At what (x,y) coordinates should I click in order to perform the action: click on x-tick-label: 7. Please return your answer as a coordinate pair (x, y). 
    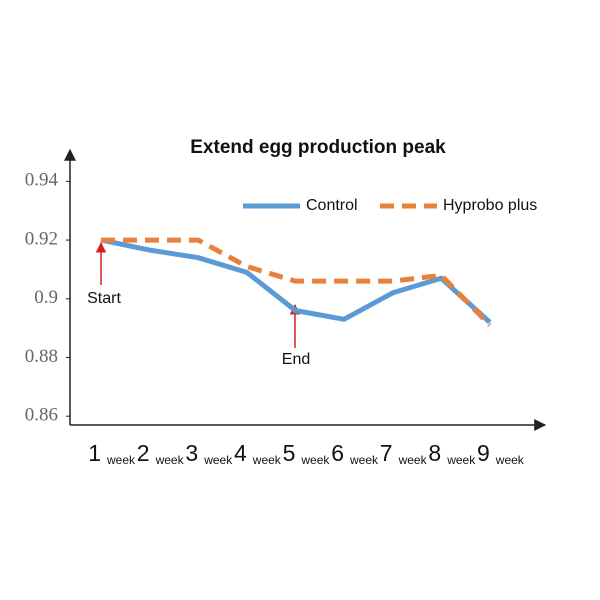
    Looking at the image, I should click on (386, 453).